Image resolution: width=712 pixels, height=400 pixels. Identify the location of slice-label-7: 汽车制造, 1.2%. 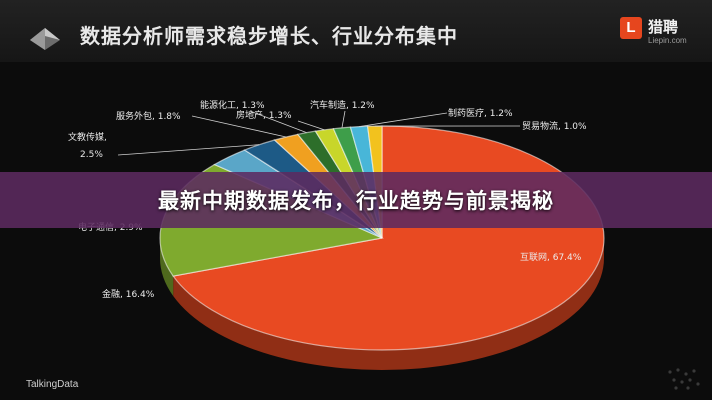
(342, 105).